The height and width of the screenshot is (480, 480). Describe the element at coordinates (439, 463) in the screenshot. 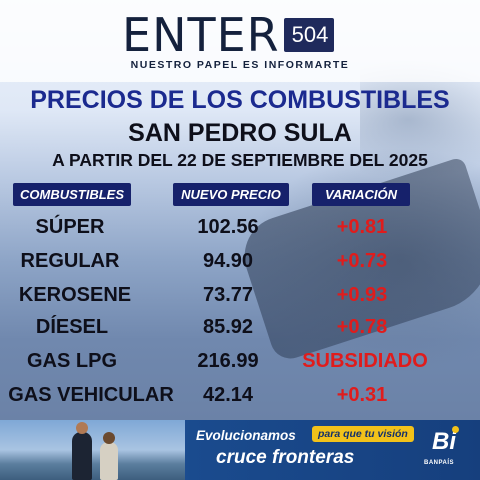

I see `bank-name: BANPAÍS` at that location.